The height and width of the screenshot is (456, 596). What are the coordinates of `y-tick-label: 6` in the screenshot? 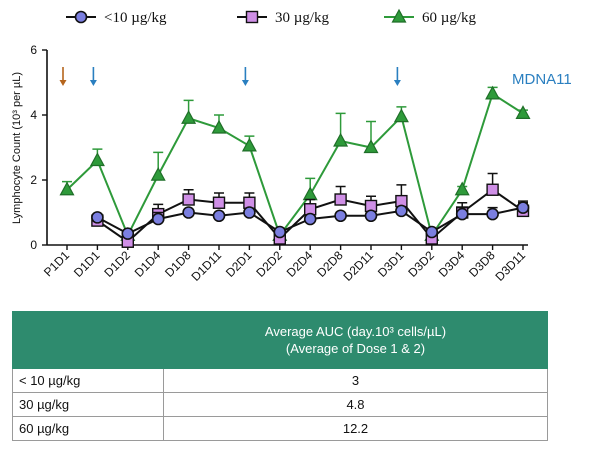 It's located at (33, 50).